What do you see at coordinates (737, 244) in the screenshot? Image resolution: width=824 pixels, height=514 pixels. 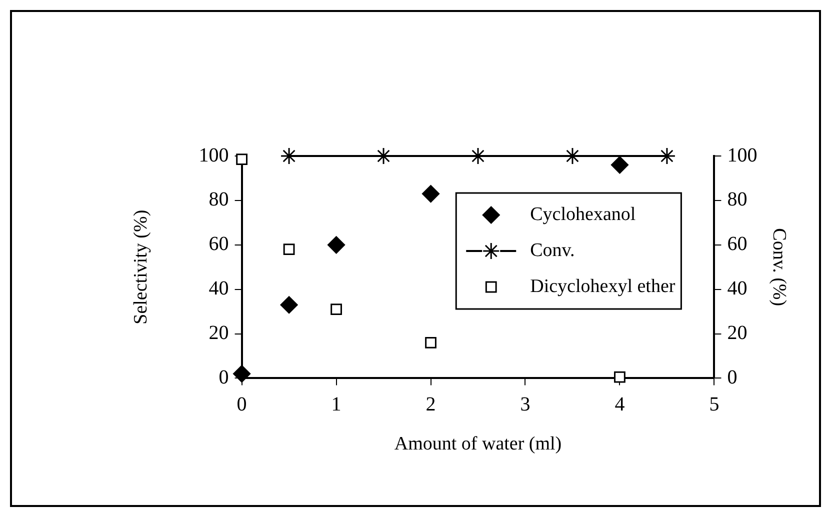 I see `y2-tick-label: 60` at bounding box center [737, 244].